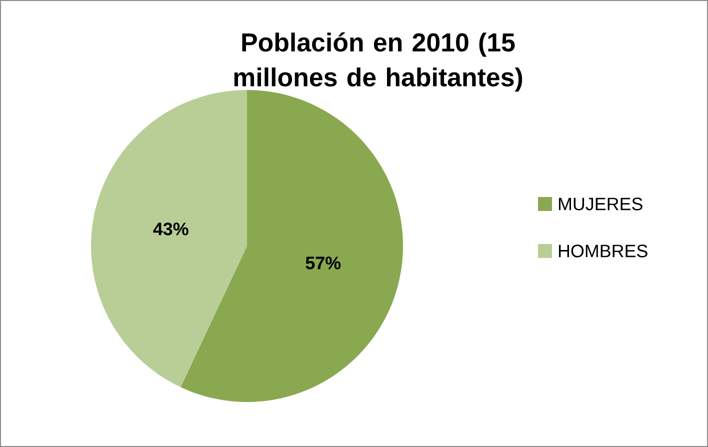  I want to click on legend-label: HOMBRES, so click(603, 251).